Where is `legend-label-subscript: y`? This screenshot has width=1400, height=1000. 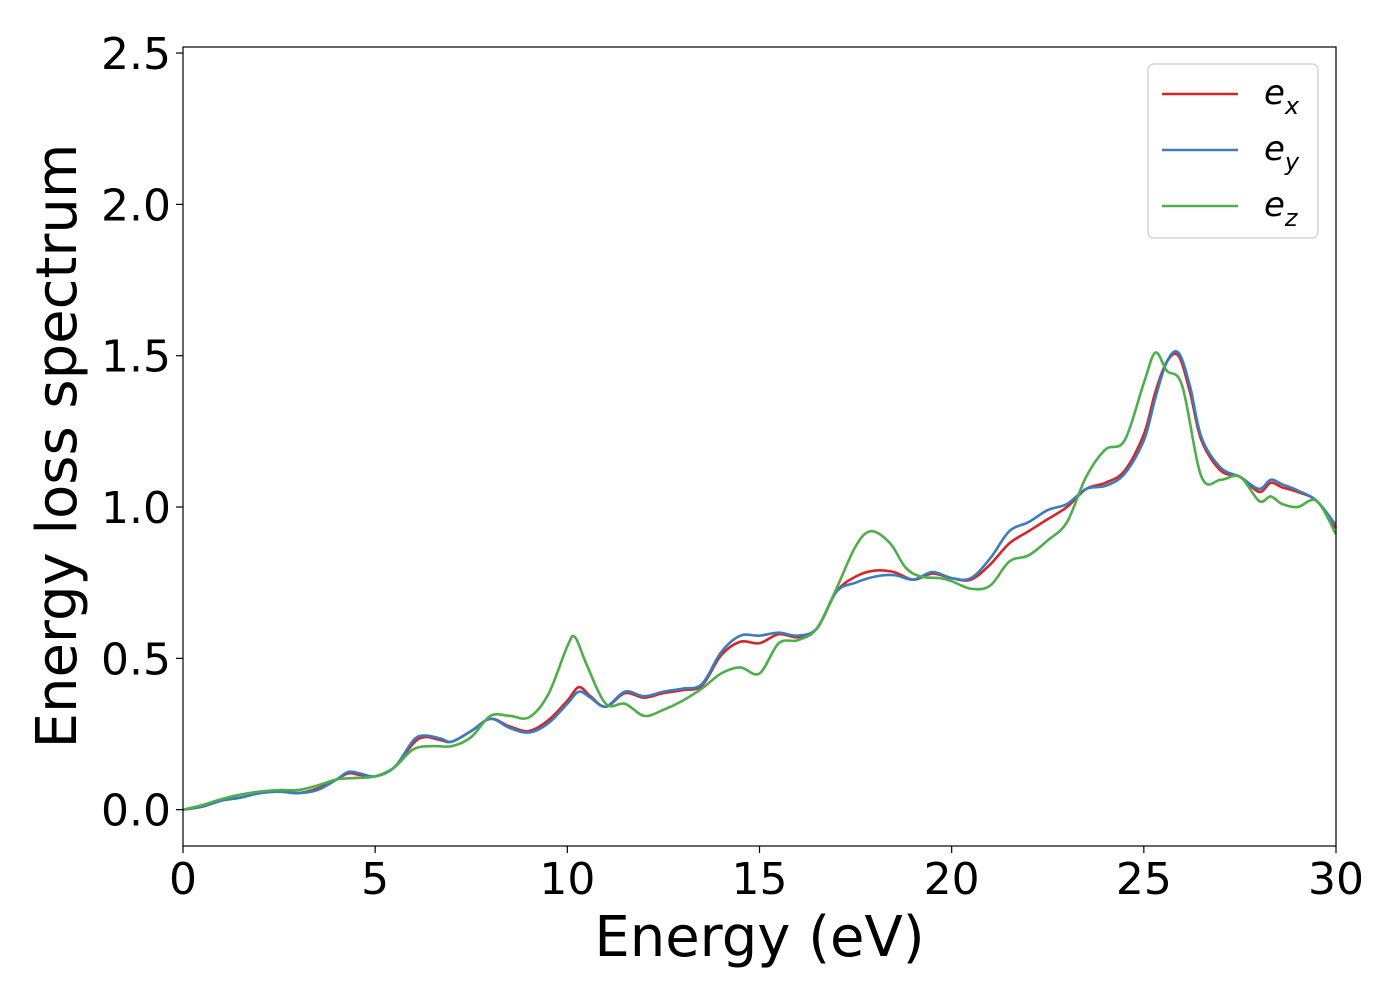
legend-label-subscript: y is located at coordinates (1292, 162).